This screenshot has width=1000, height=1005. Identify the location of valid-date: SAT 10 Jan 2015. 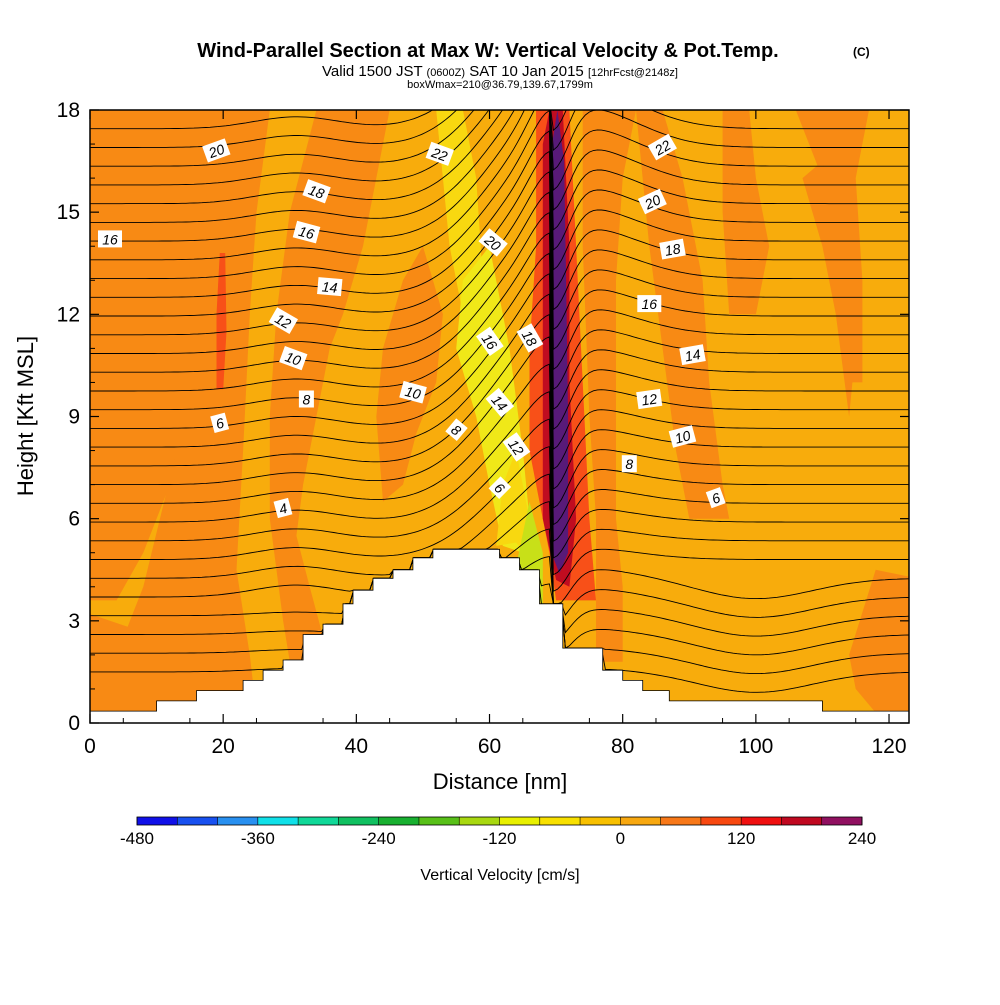
(526, 71).